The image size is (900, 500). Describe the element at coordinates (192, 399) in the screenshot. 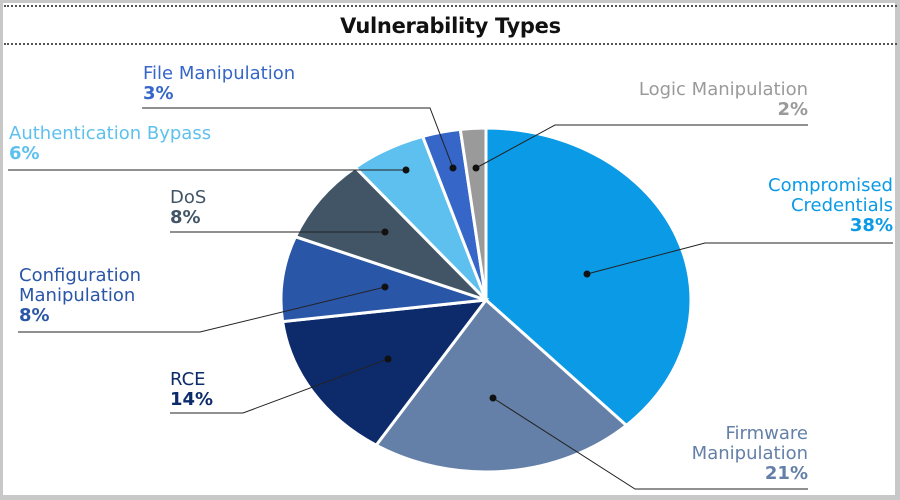

I see `label-percent: 14%` at that location.